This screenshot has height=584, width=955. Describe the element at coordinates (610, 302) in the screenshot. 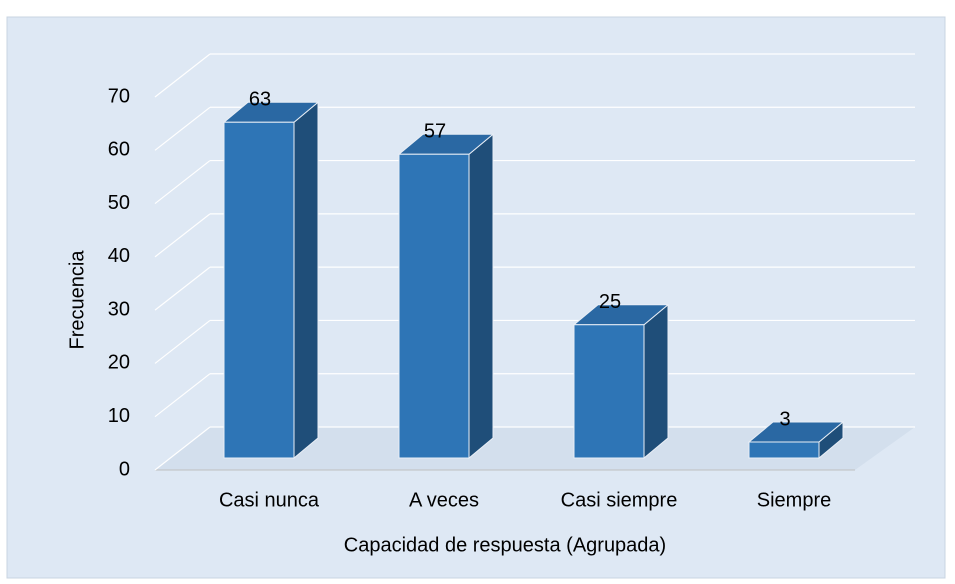

I see `data-label: 25` at that location.